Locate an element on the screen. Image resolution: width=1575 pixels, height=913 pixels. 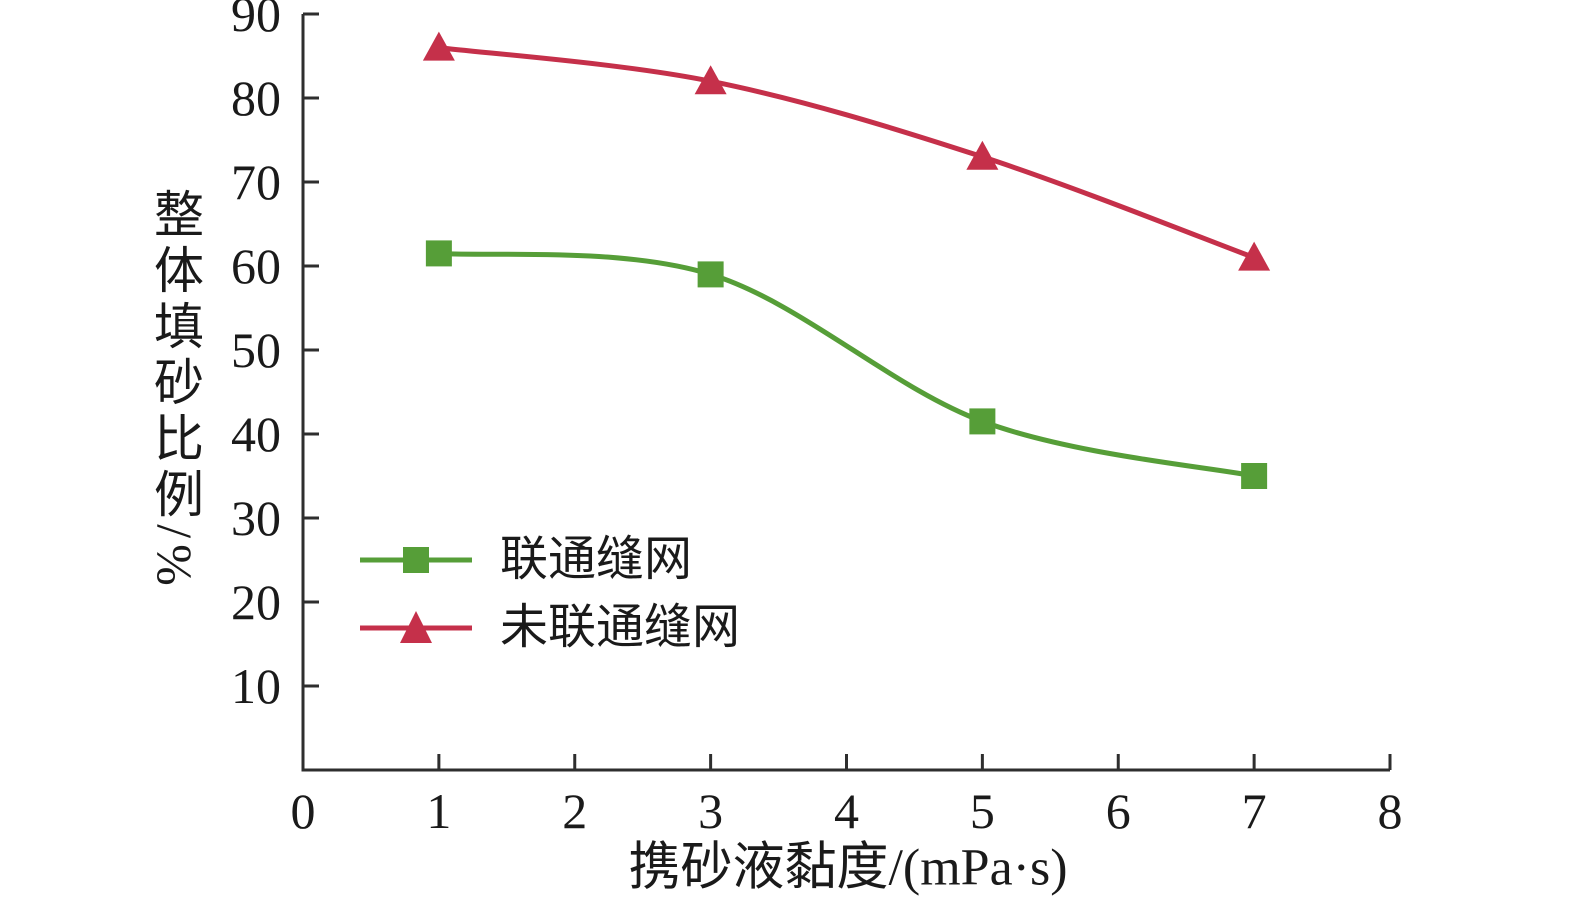
x-axis-title: 携砂液黏度/(mPa·s) is located at coordinates (848, 868).